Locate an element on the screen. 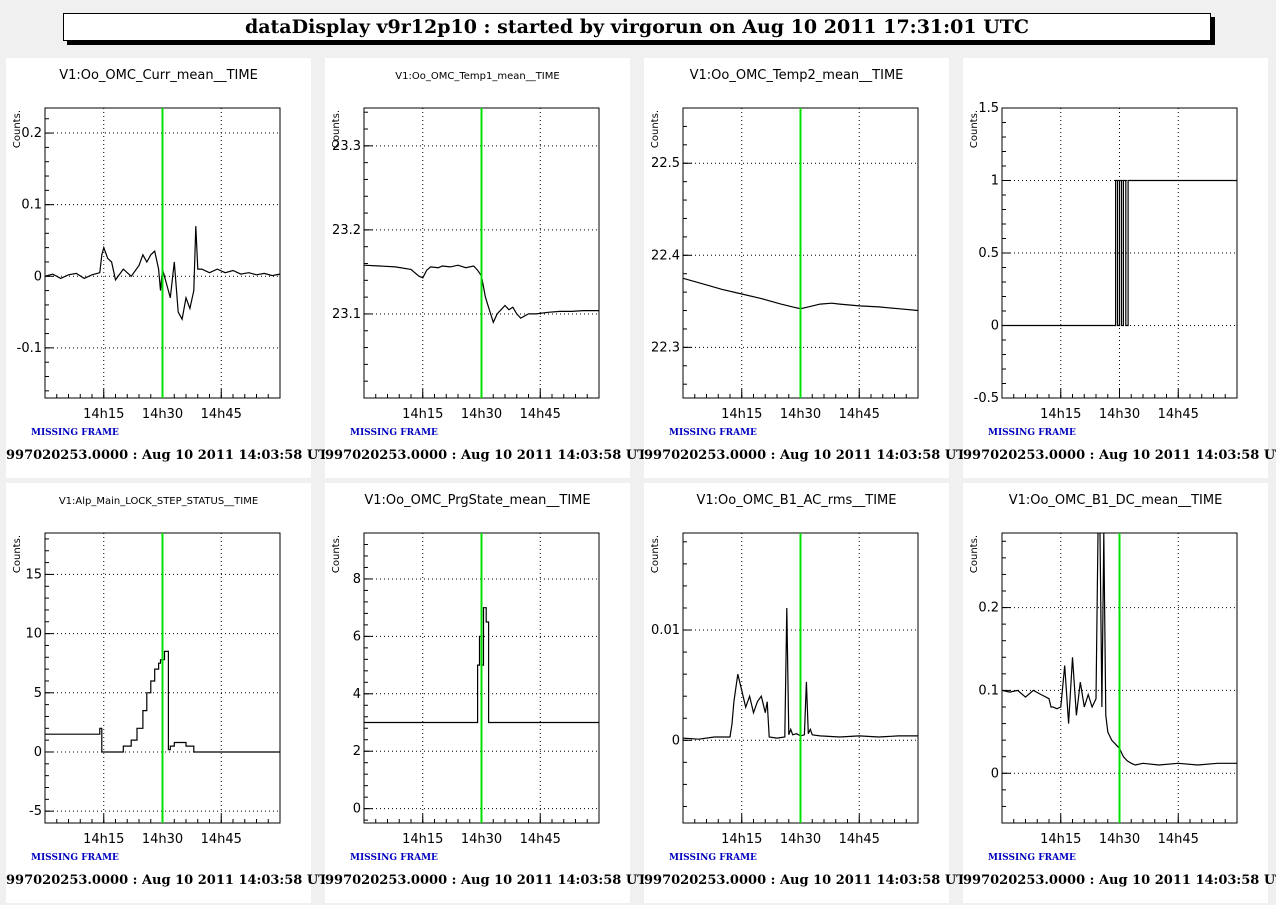 The width and height of the screenshot is (1276, 905). chart-svg: -0.5 0 0.5 1 1.5 14h15 14h30 14h45 Counts. is located at coordinates (1103, 261).